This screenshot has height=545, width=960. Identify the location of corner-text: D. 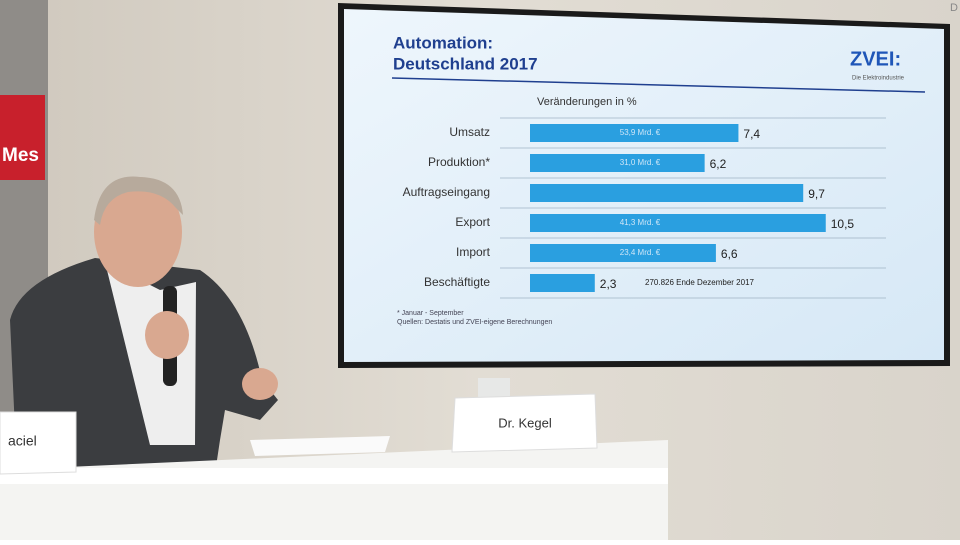
(954, 8).